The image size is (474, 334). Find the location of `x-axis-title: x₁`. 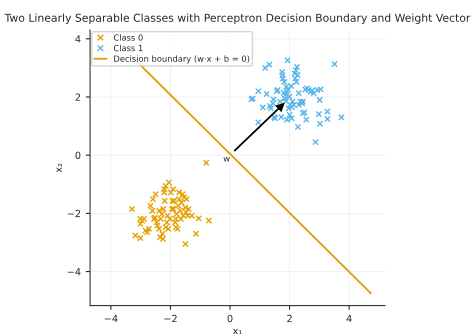

x-axis-title: x₁ is located at coordinates (237, 331).